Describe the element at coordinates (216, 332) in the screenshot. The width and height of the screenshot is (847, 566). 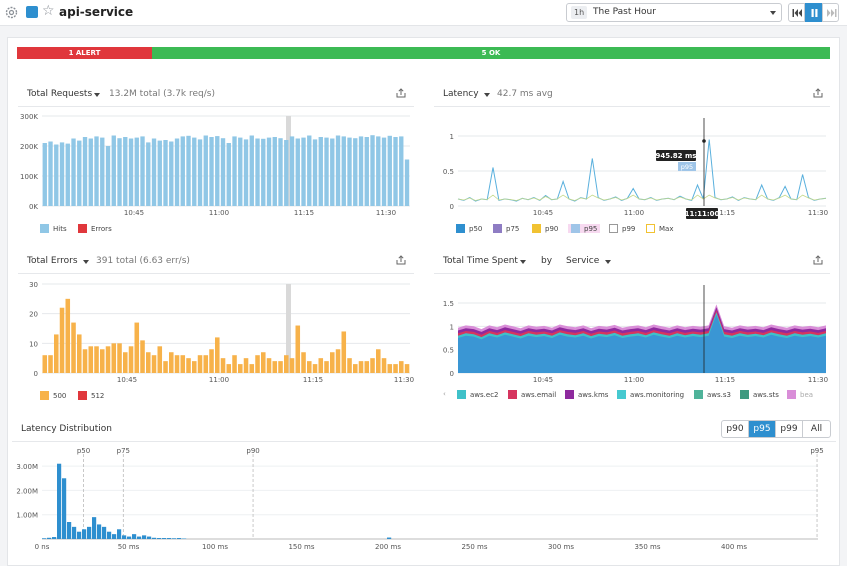
I see `total-errors-chart: 30 20 10 0 10:45 11:00 11:15 11:30` at that location.